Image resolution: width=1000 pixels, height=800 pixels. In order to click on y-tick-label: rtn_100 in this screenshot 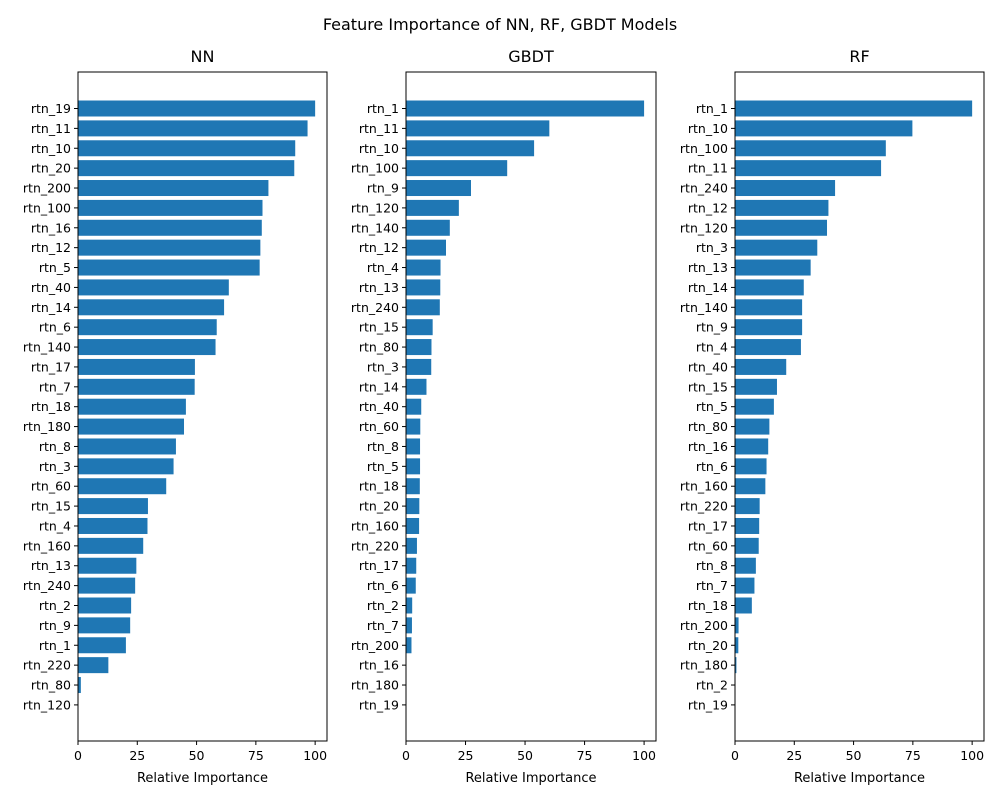, I will do `click(47, 207)`.